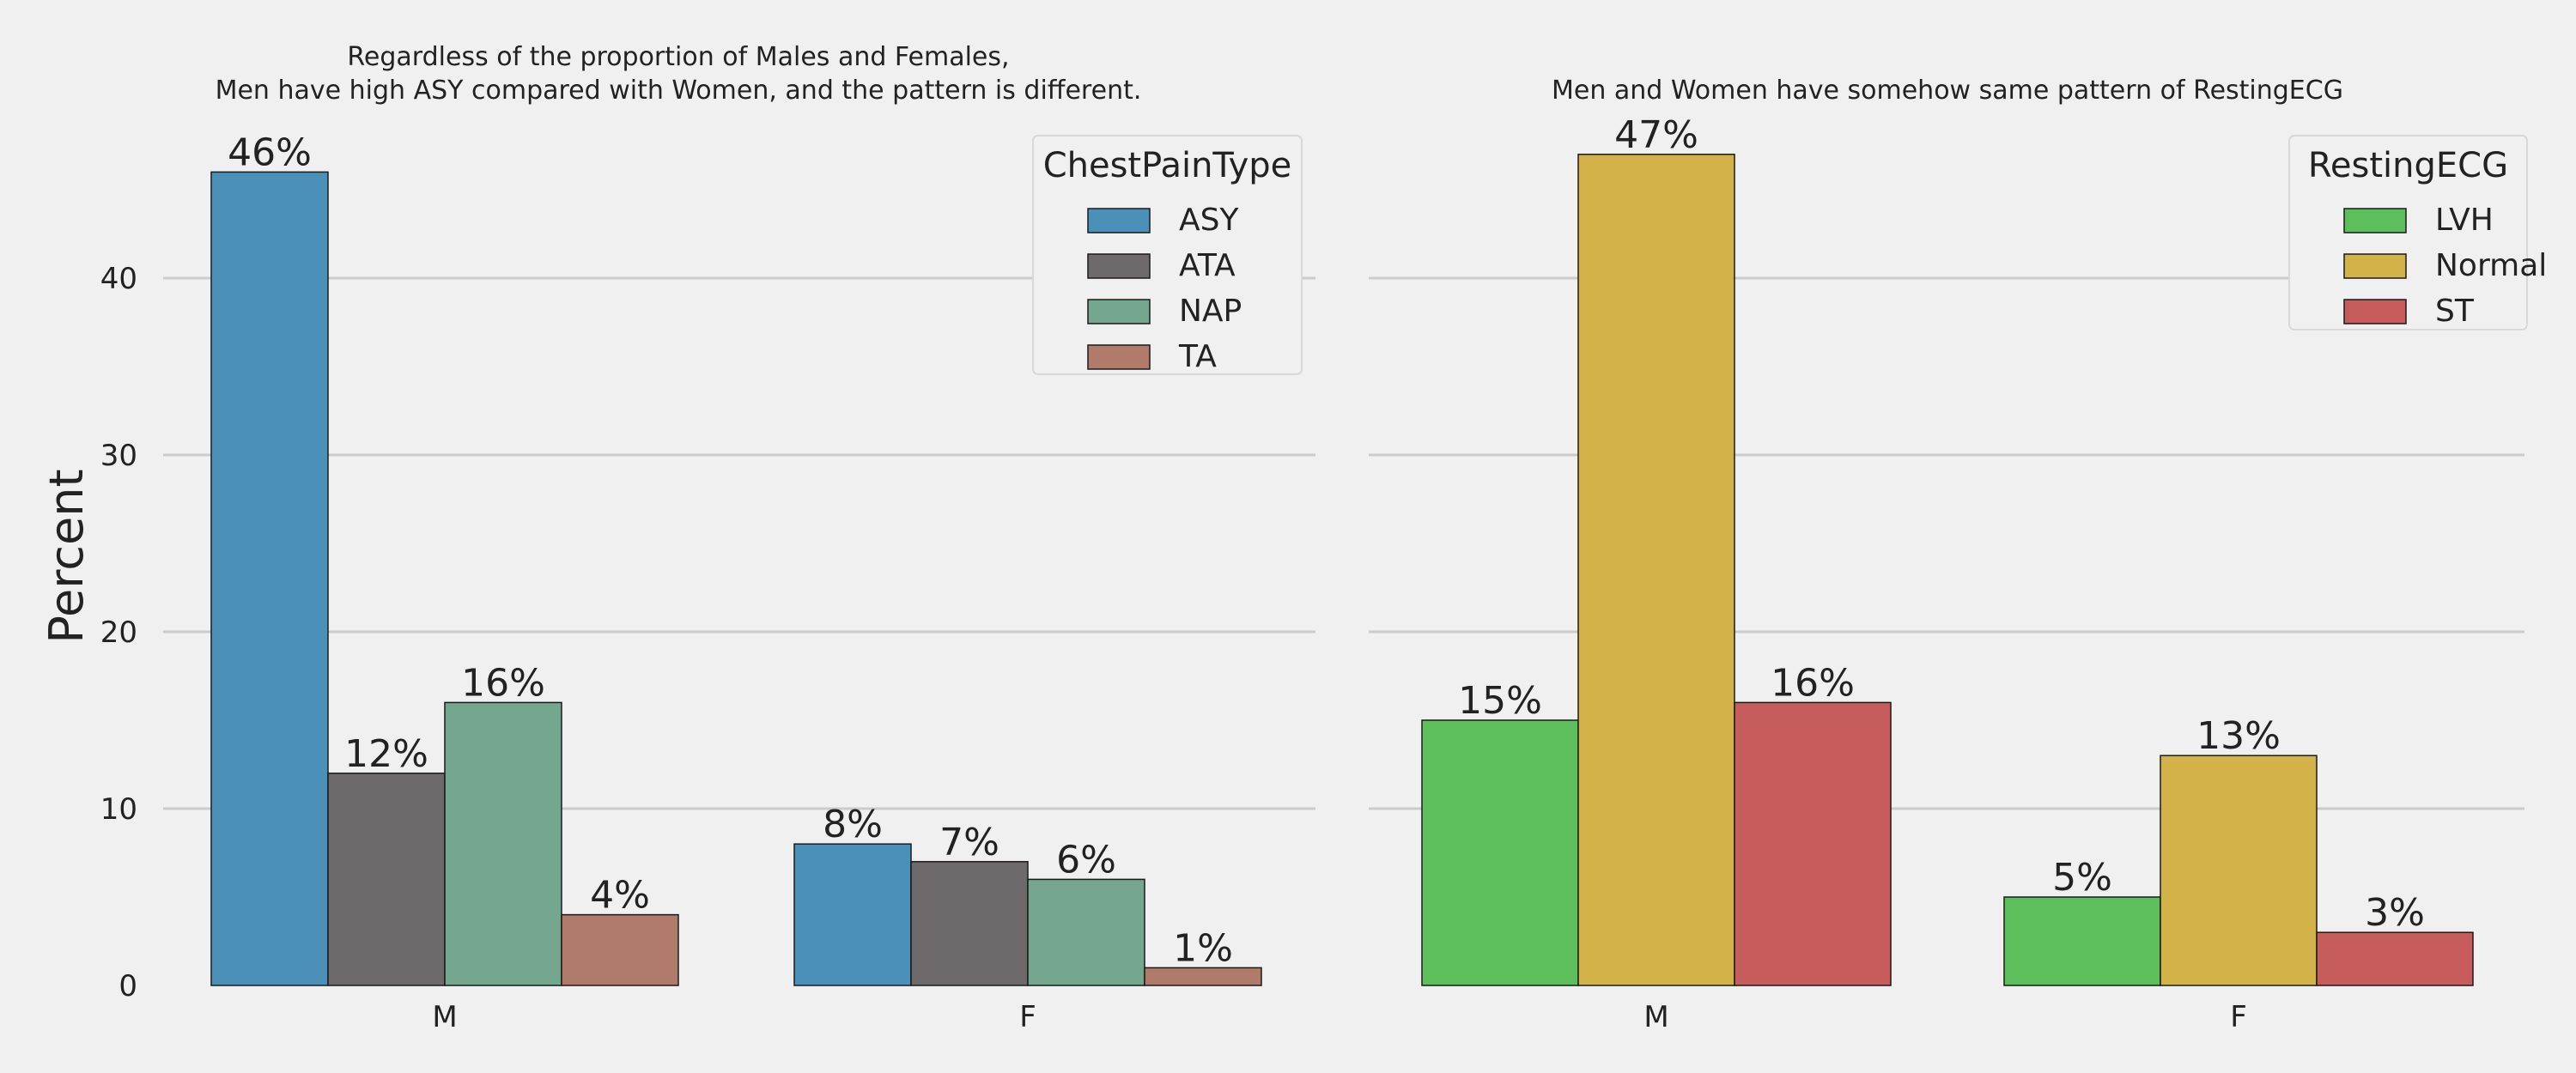 The image size is (2576, 1073). What do you see at coordinates (2395, 959) in the screenshot?
I see `bar-st-f` at bounding box center [2395, 959].